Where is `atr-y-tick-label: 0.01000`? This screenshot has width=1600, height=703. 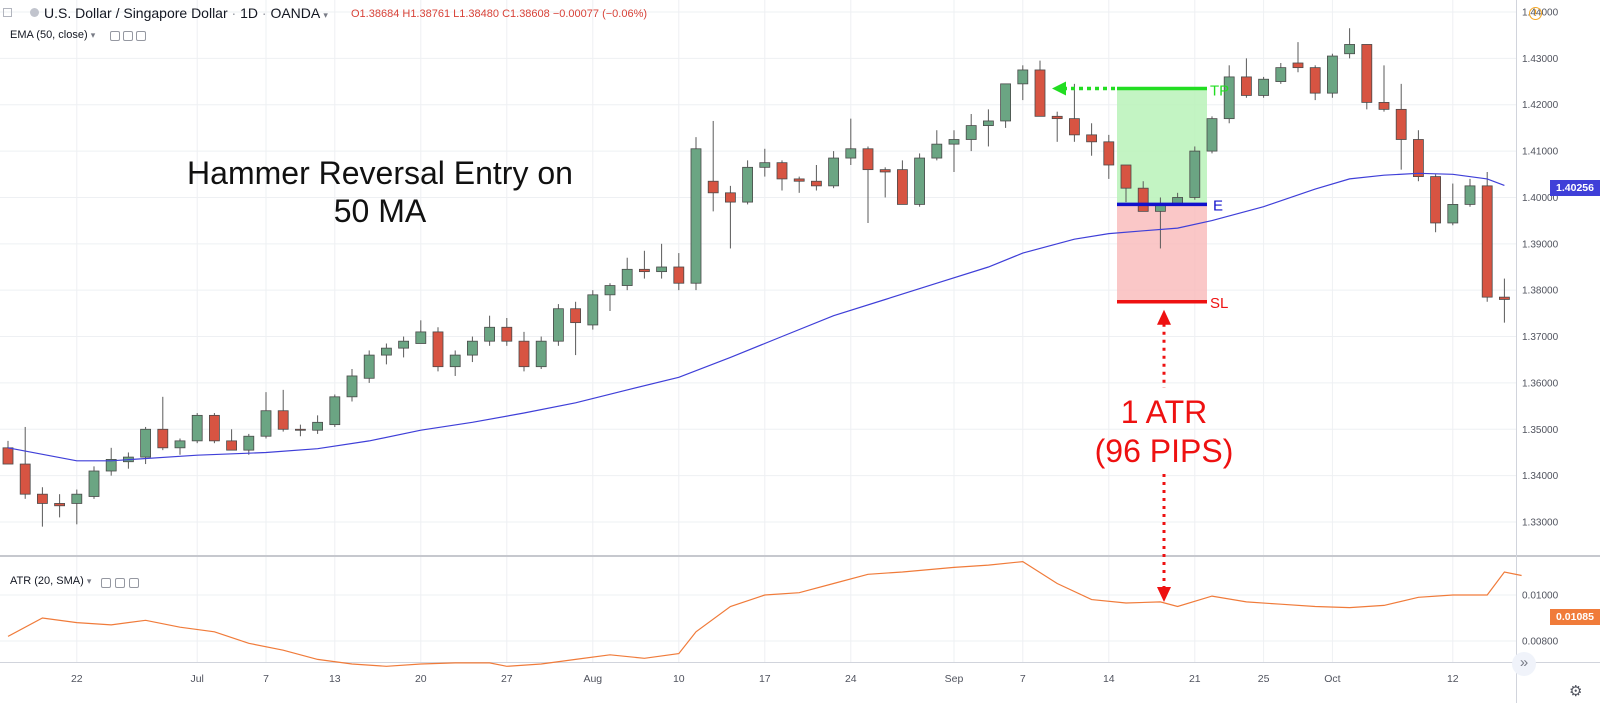
atr-y-tick-label: 0.01000 is located at coordinates (1540, 596).